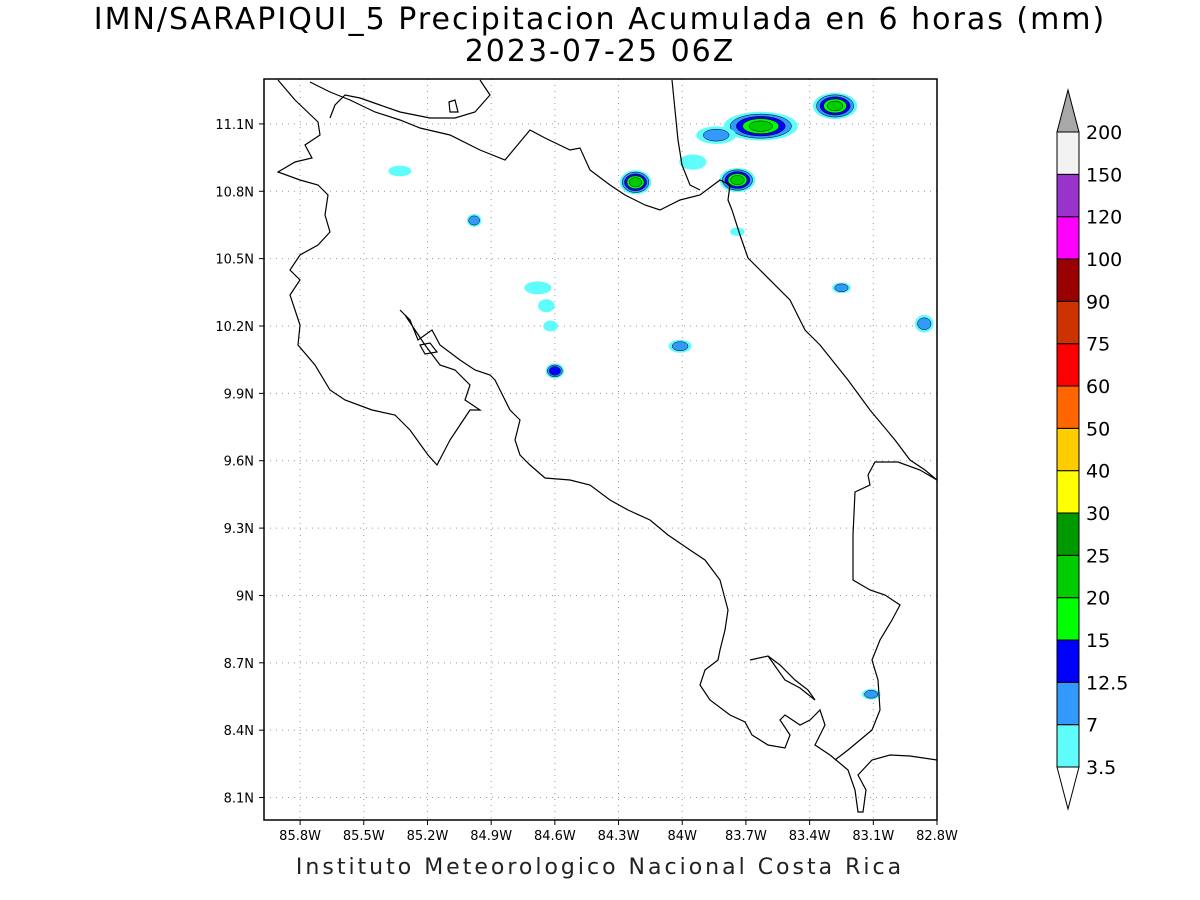 The image size is (1200, 900). What do you see at coordinates (686, 135) in the screenshot?
I see `nicaragua-north-border` at bounding box center [686, 135].